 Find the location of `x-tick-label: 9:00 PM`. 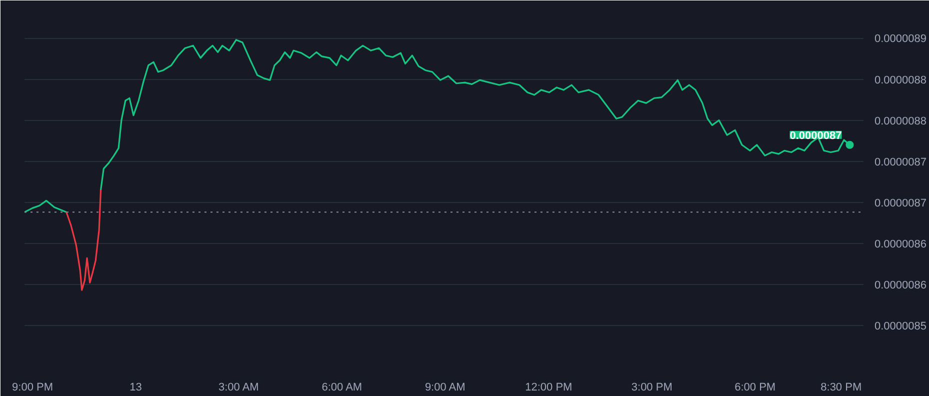

x-tick-label: 9:00 PM is located at coordinates (33, 388).